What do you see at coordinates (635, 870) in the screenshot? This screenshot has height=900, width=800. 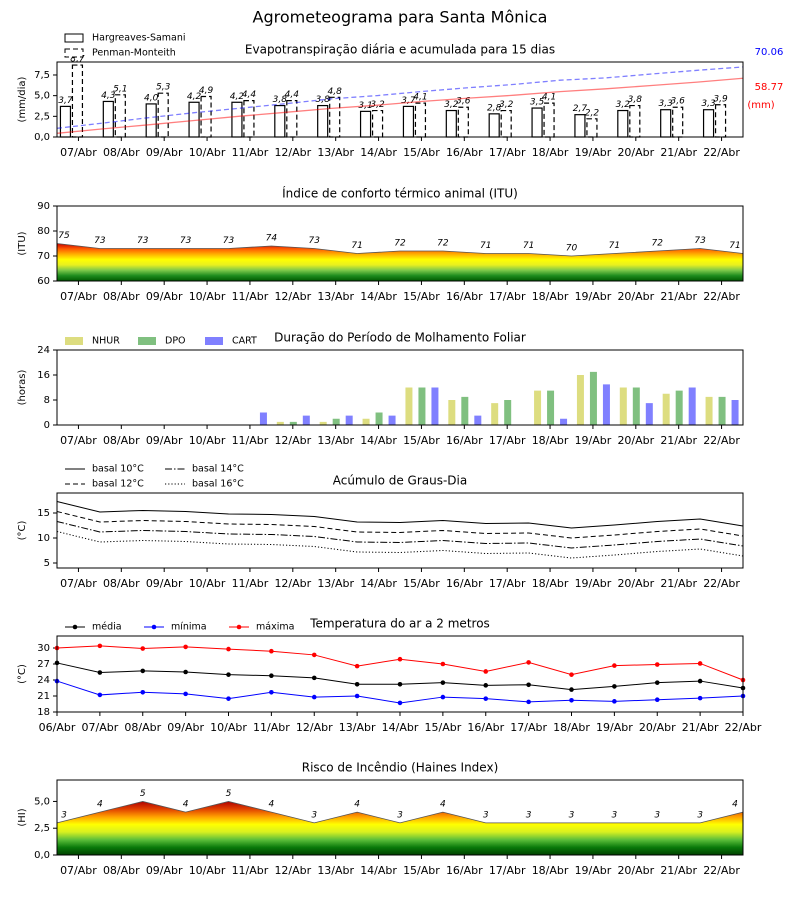 I see `x-tick-label: 20/Abr` at bounding box center [635, 870].